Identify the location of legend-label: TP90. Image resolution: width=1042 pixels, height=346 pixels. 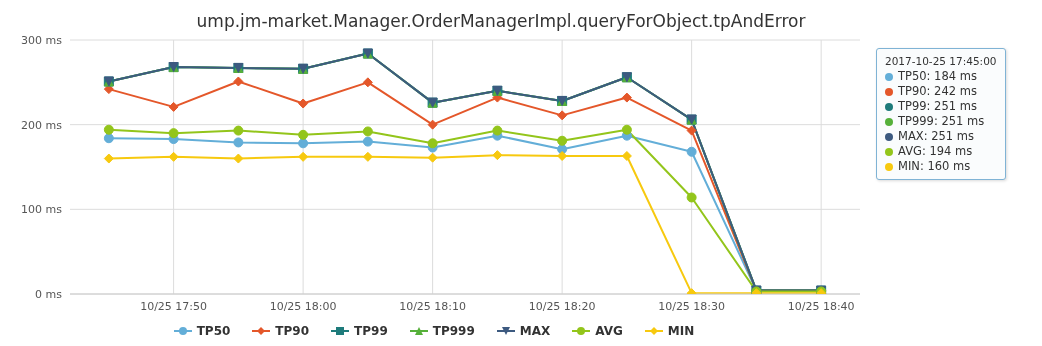
(292, 331).